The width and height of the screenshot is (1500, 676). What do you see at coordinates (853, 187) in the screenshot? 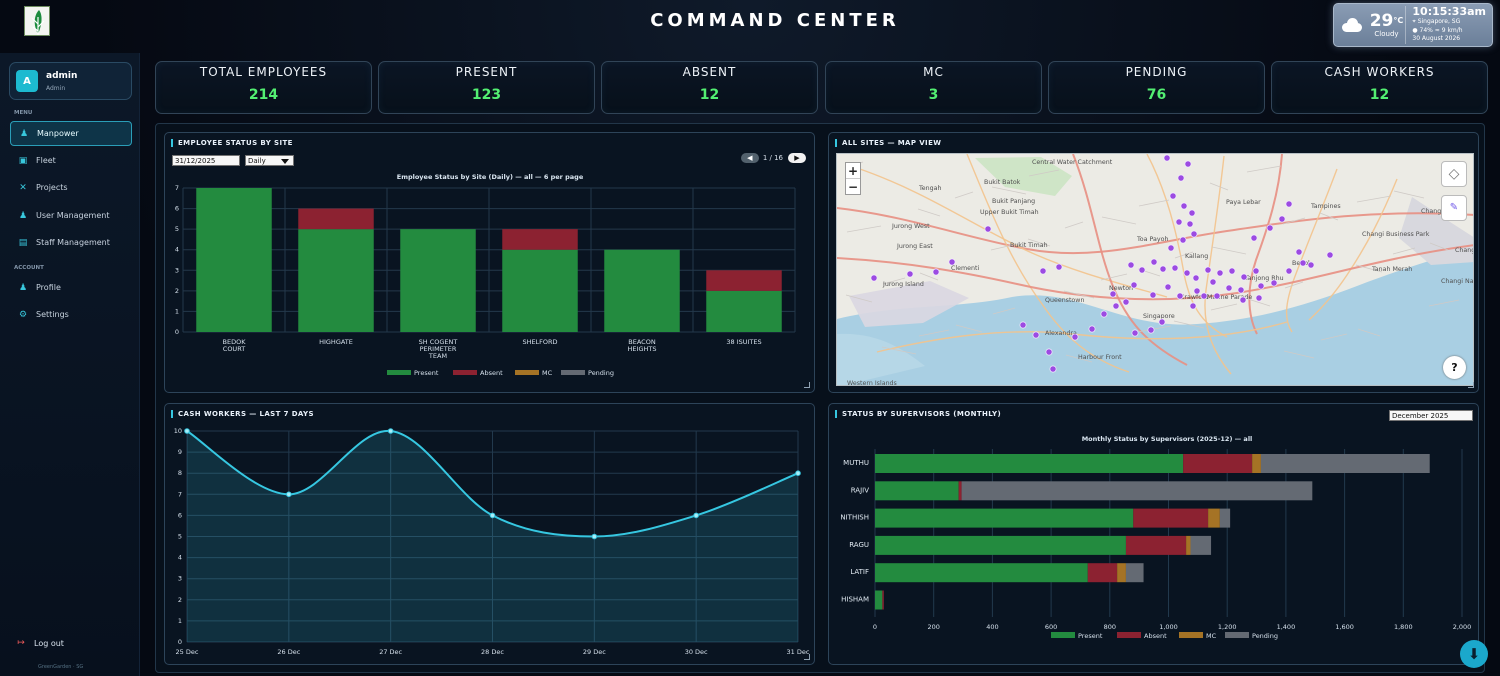
I see `zoom-out-button: −` at bounding box center [853, 187].